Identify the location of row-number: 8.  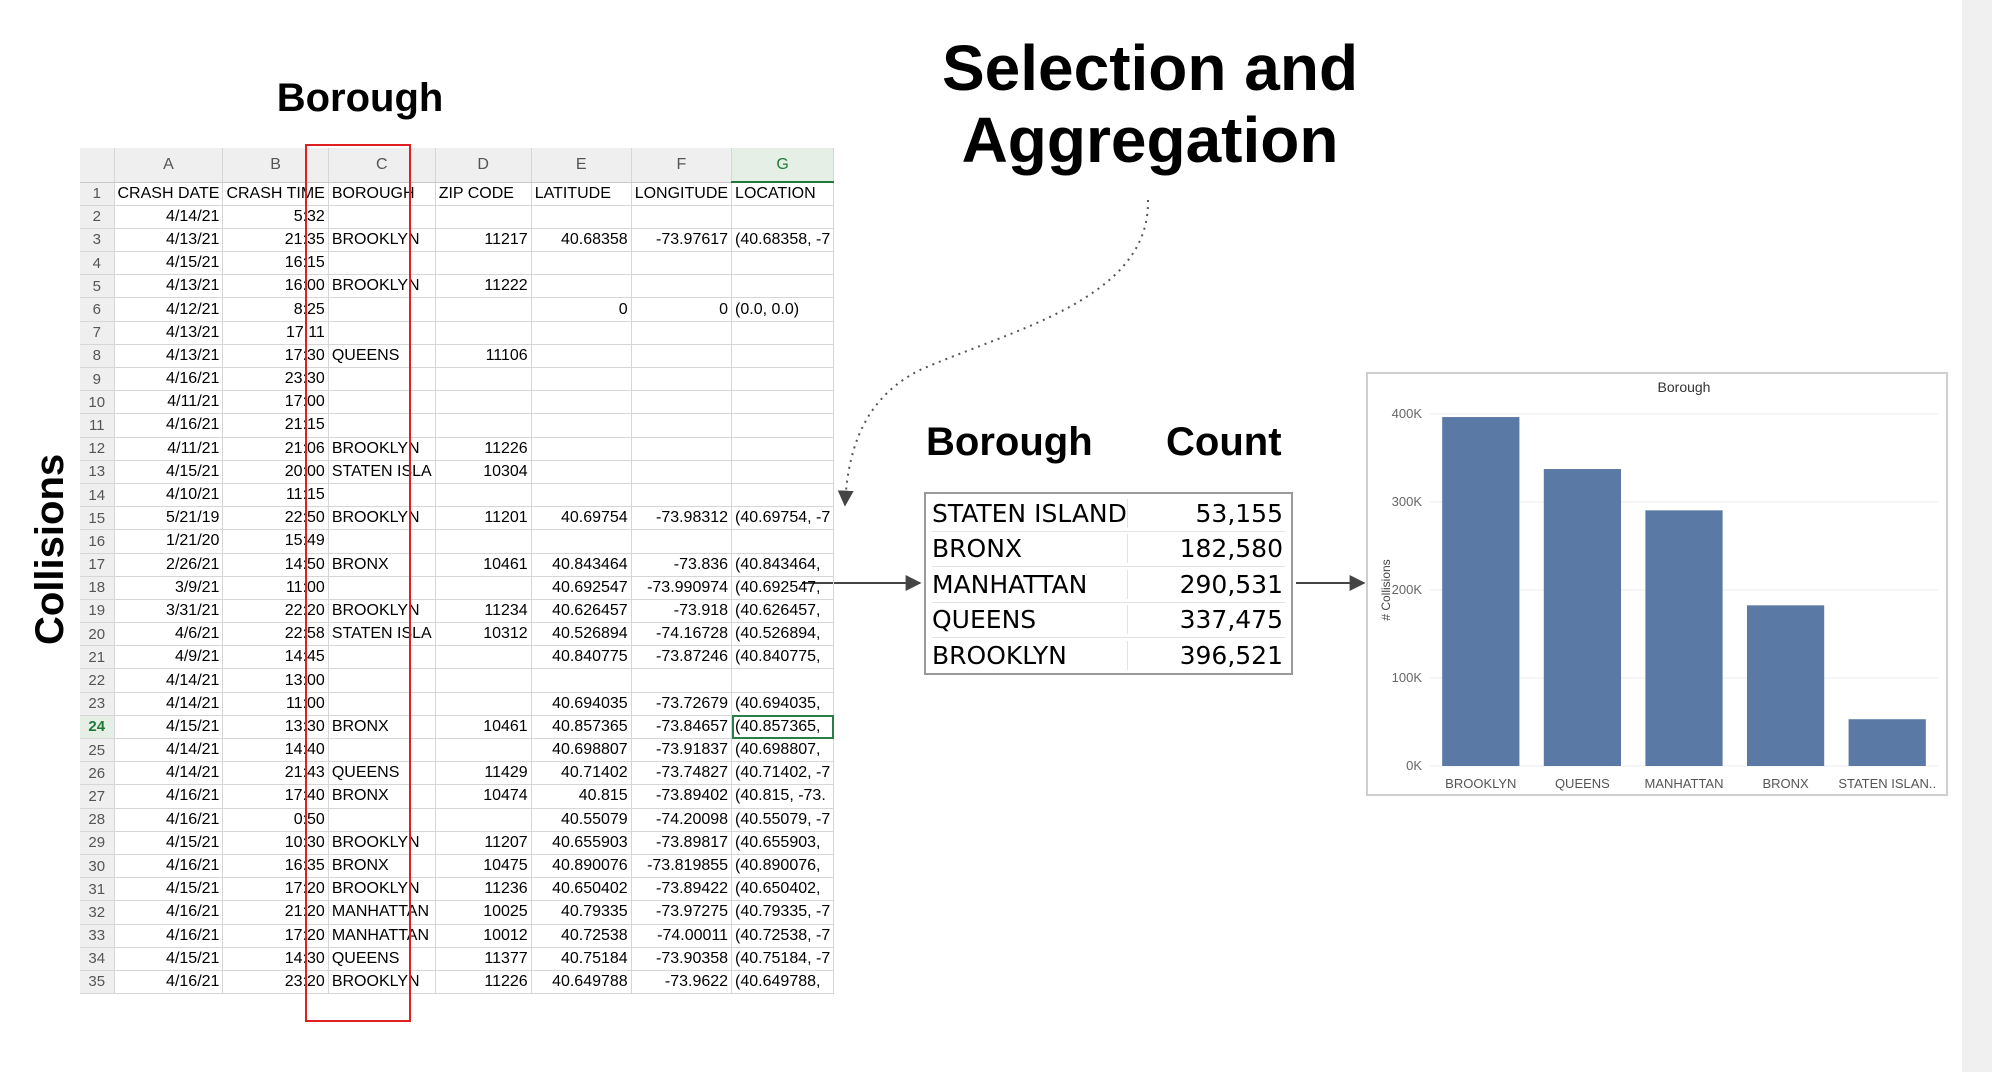
(97, 356).